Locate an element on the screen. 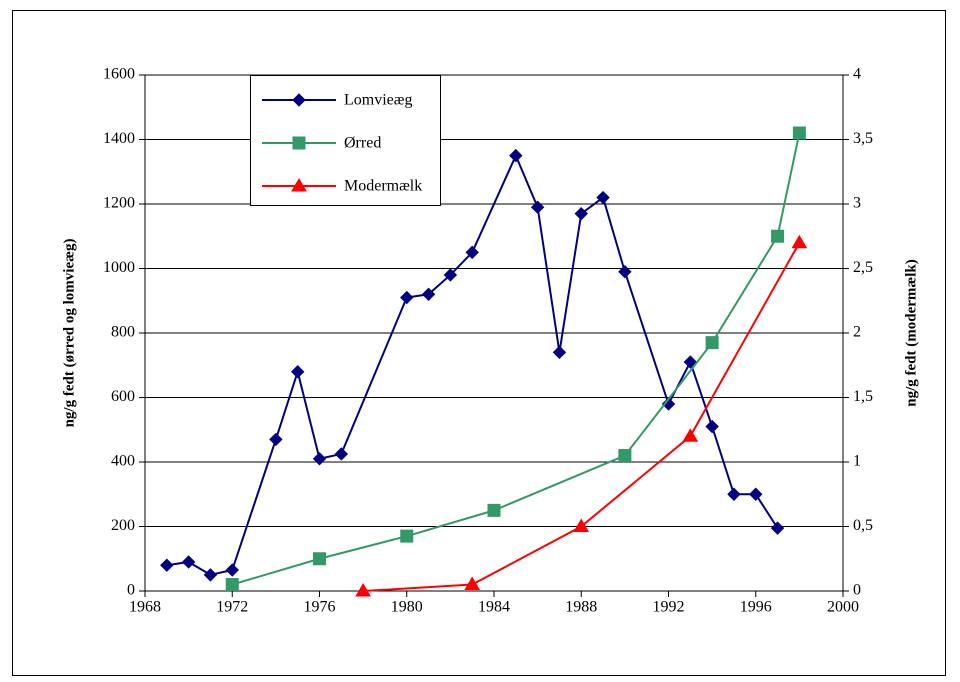  y-tick-label: 1000 is located at coordinates (119, 267).